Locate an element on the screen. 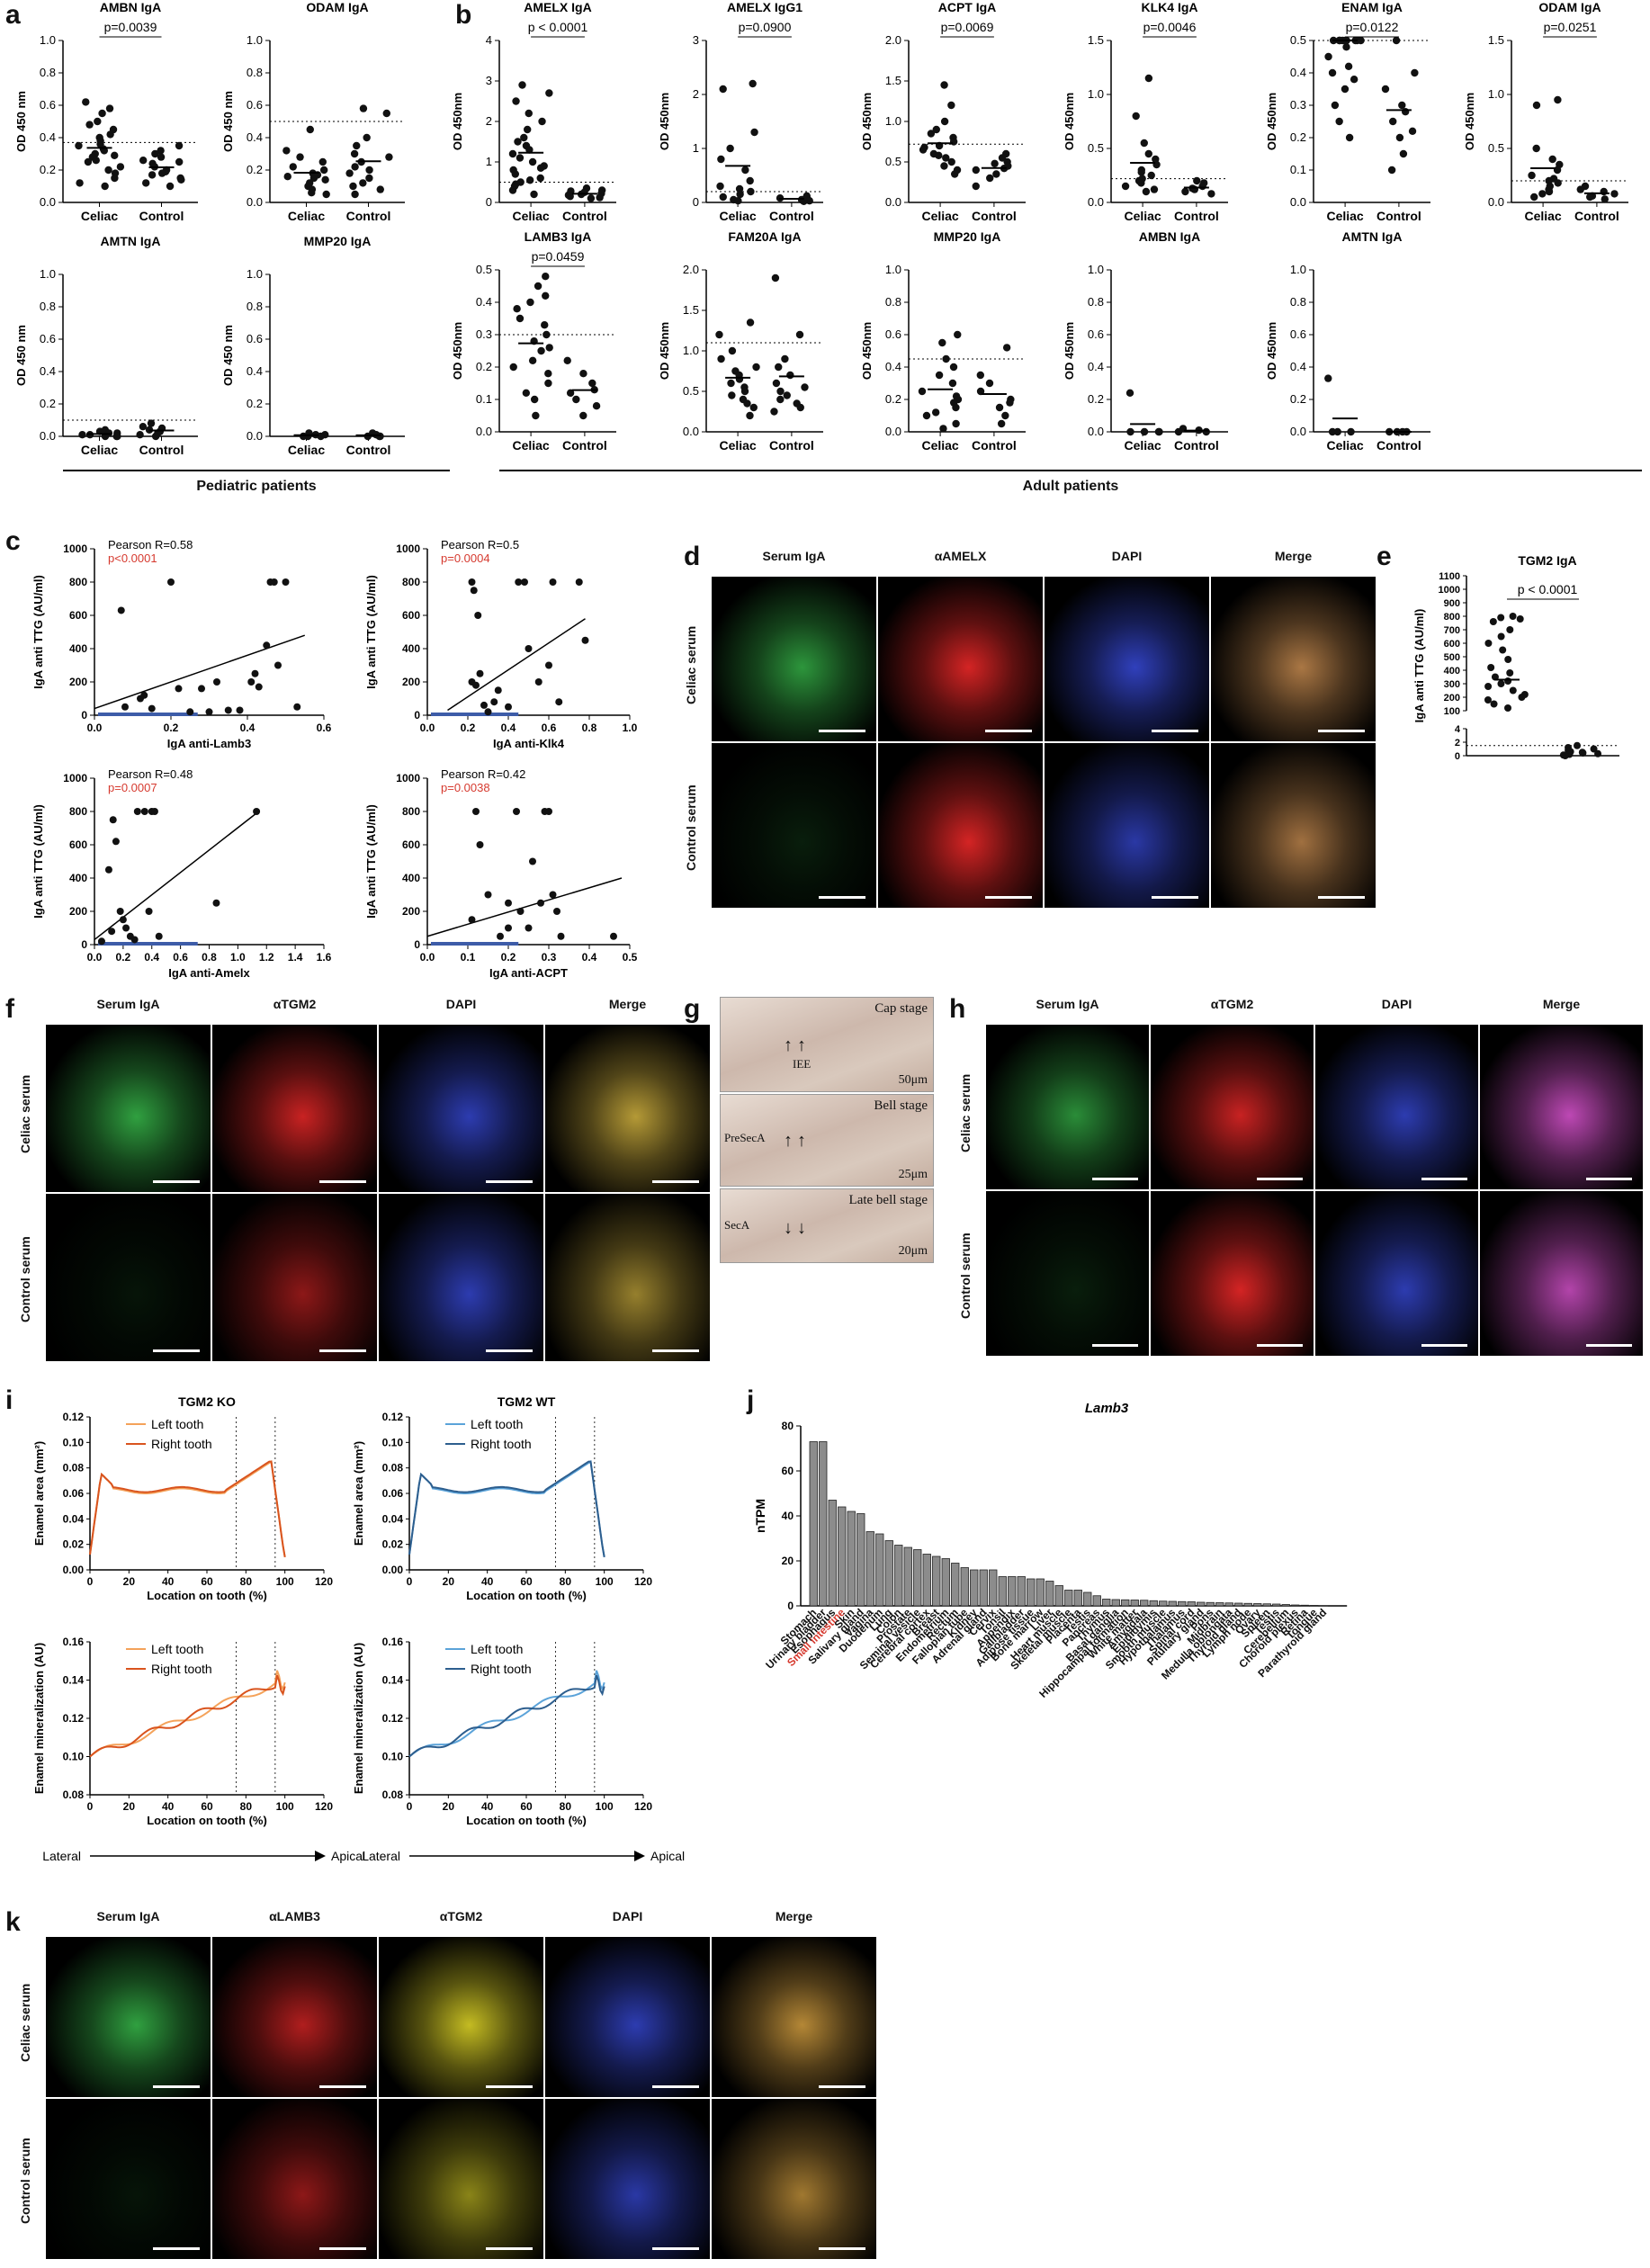 The image size is (1650, 2268). y-tick-label: 2 is located at coordinates (1457, 743).